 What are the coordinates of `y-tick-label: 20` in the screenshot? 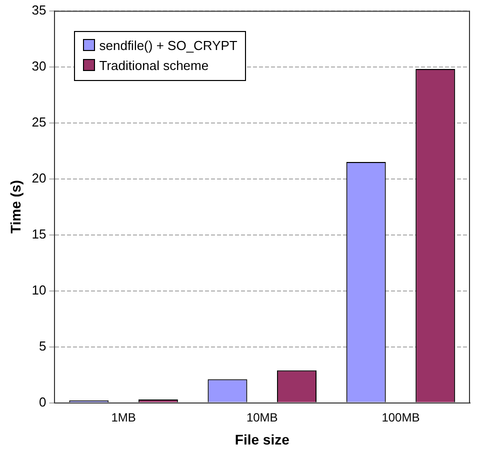 It's located at (39, 178).